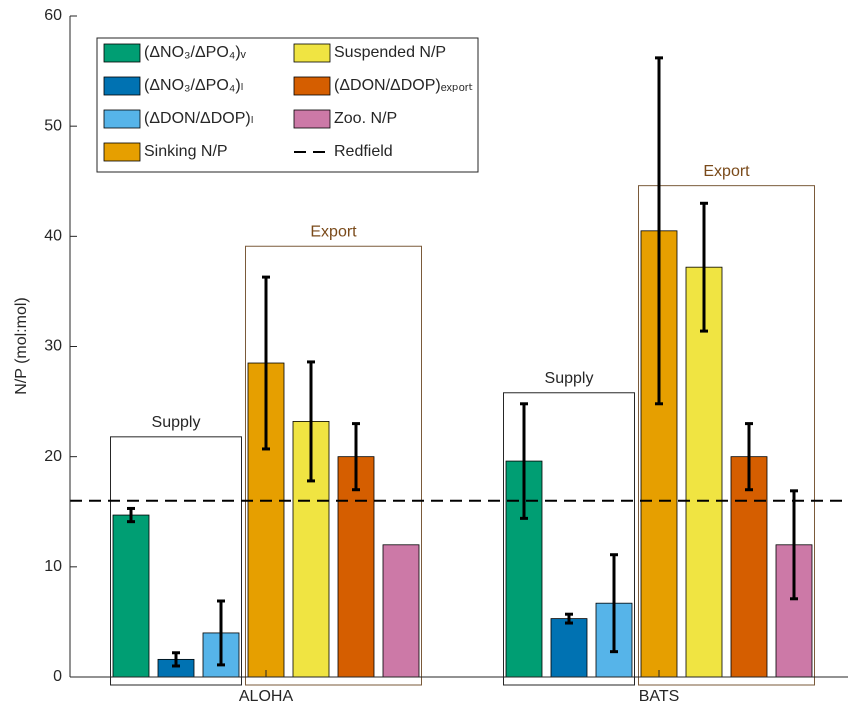 The height and width of the screenshot is (711, 856). What do you see at coordinates (186, 151) in the screenshot?
I see `legend-label: Sinking N/P` at bounding box center [186, 151].